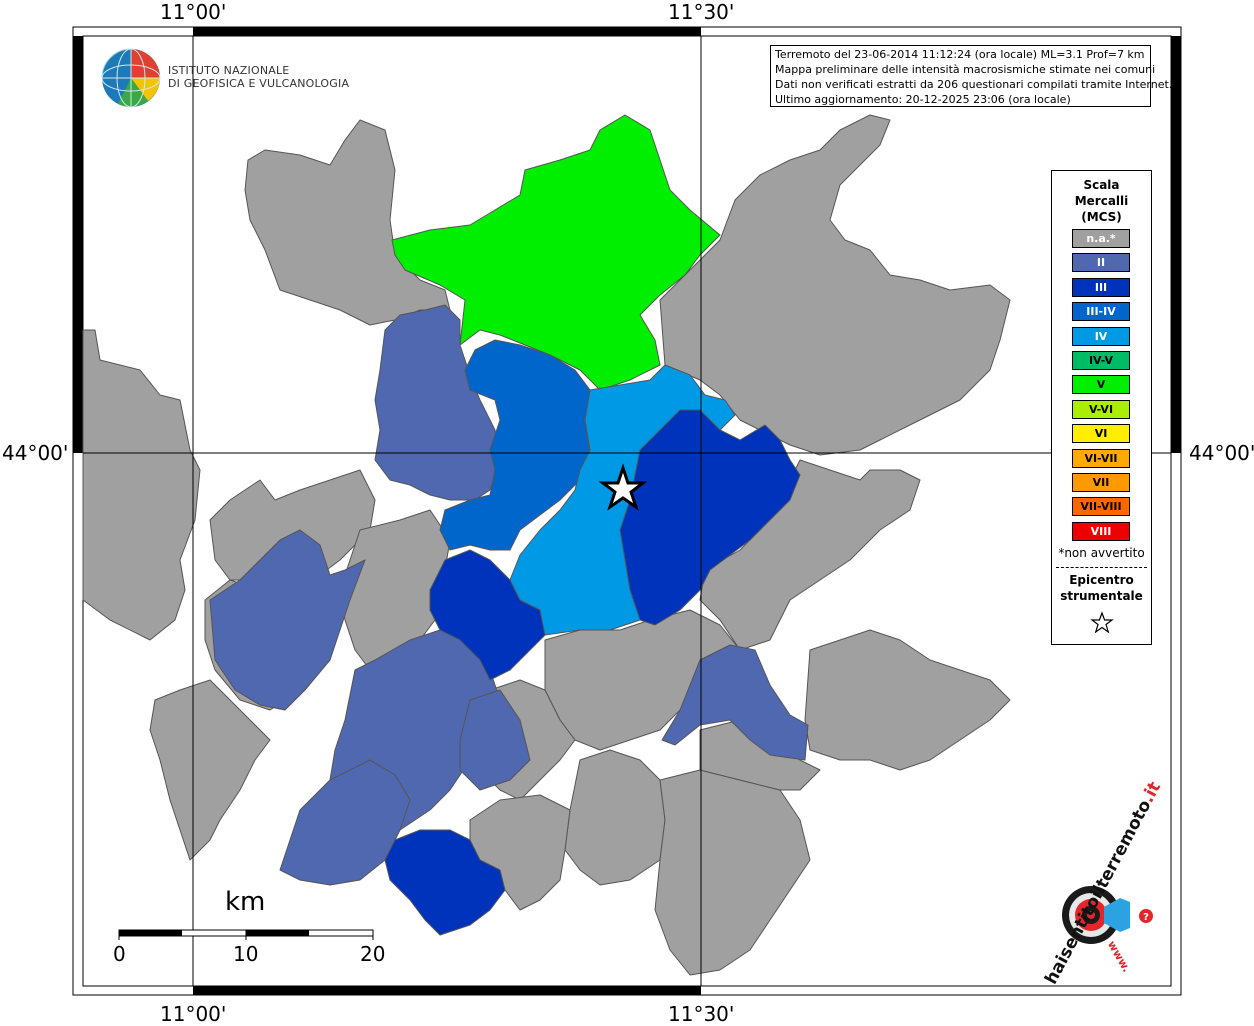  What do you see at coordinates (1101, 385) in the screenshot?
I see `legend-swatch: V` at bounding box center [1101, 385].